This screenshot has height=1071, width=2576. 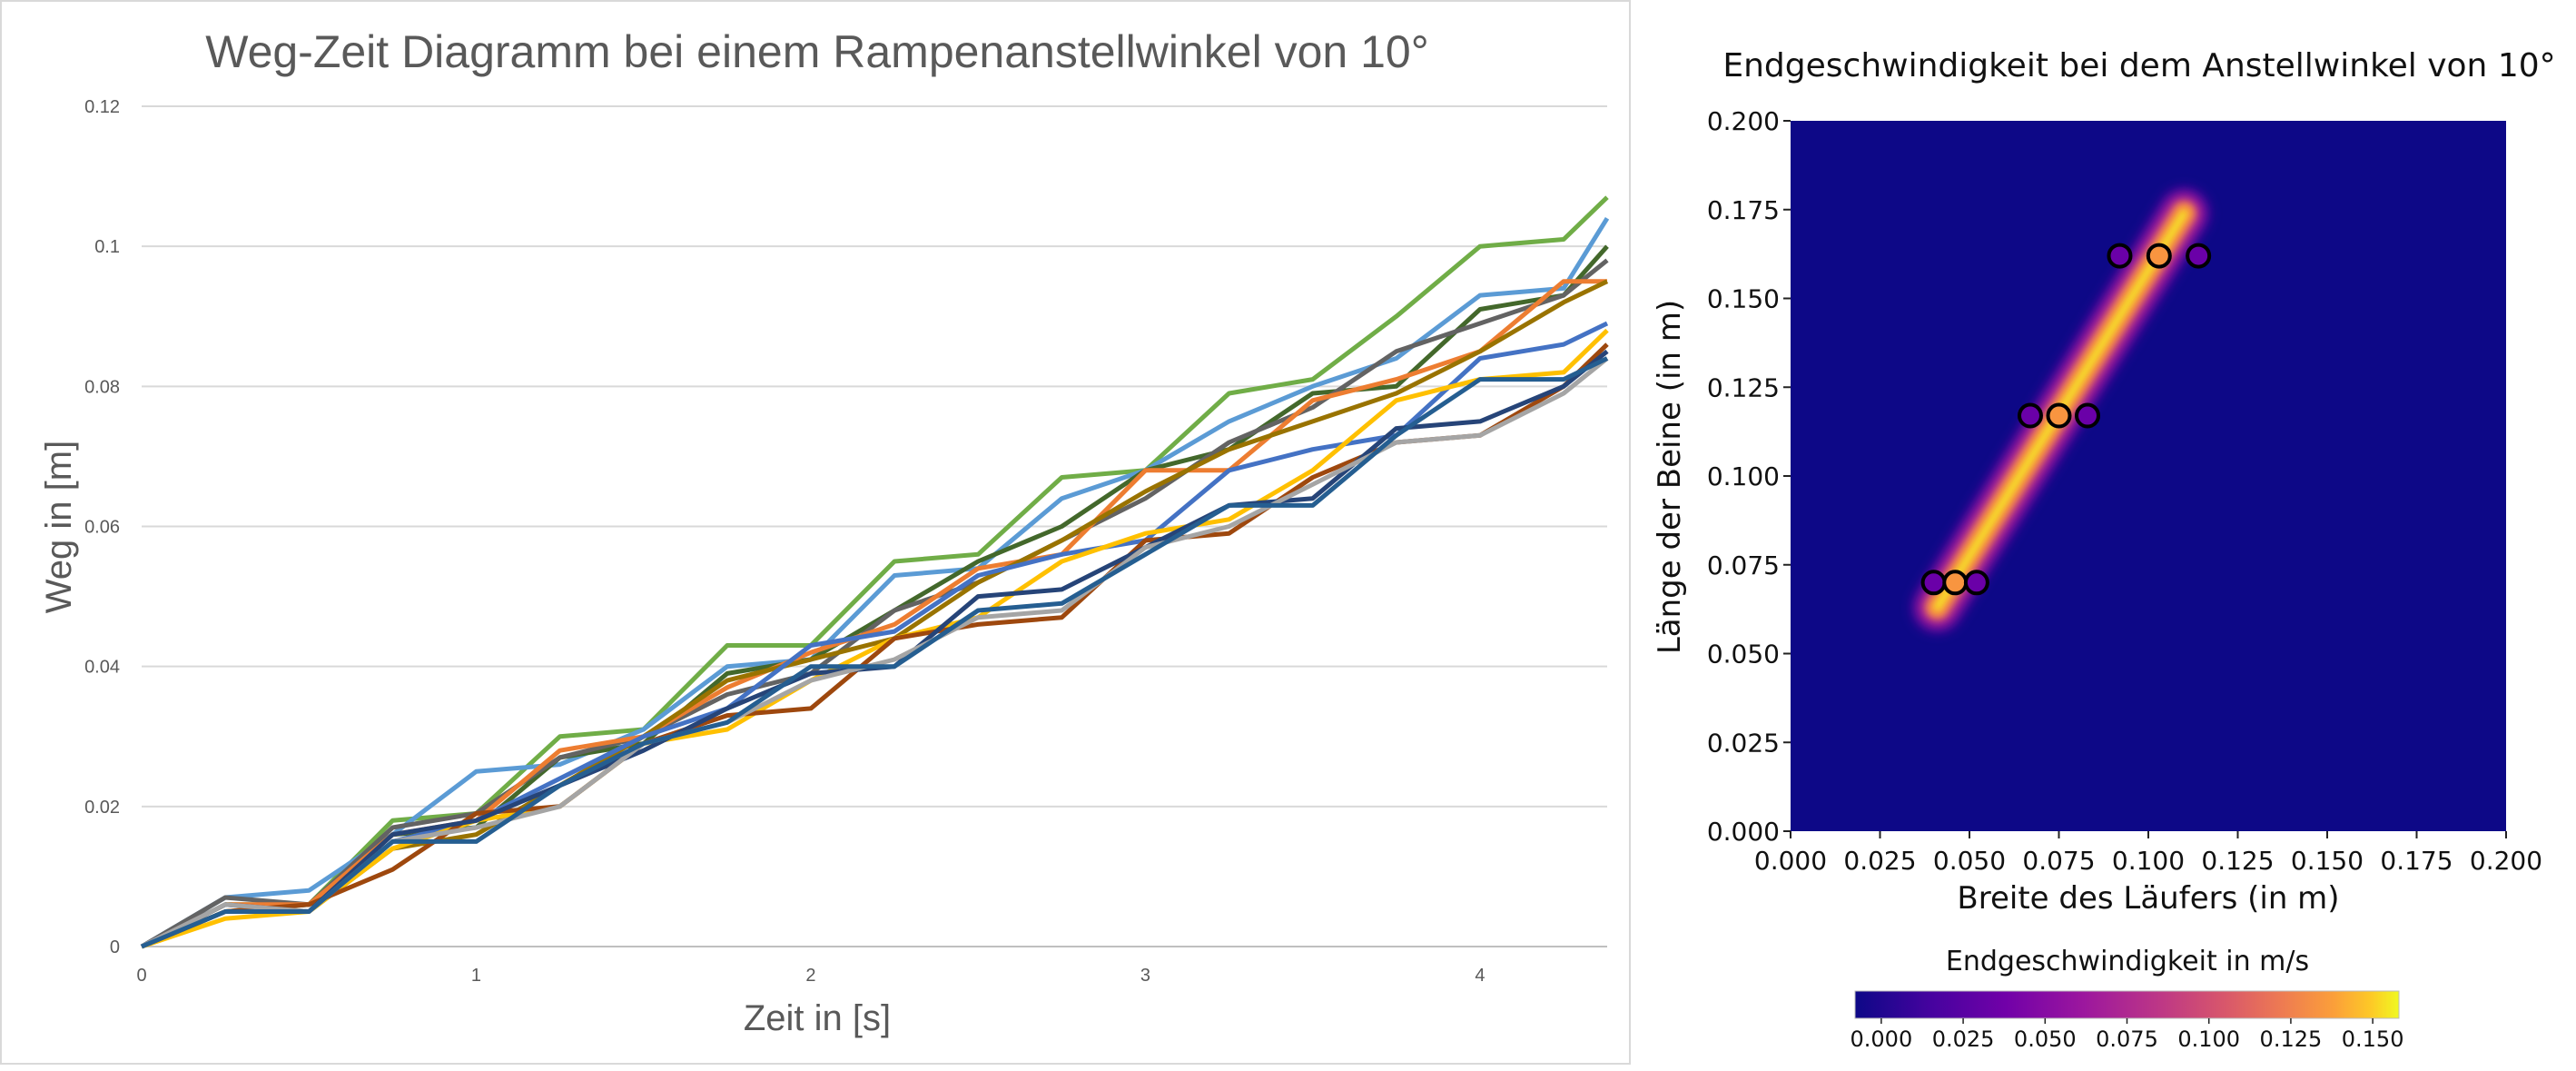 I want to click on y-tick-label: 0.12, so click(x=102, y=107).